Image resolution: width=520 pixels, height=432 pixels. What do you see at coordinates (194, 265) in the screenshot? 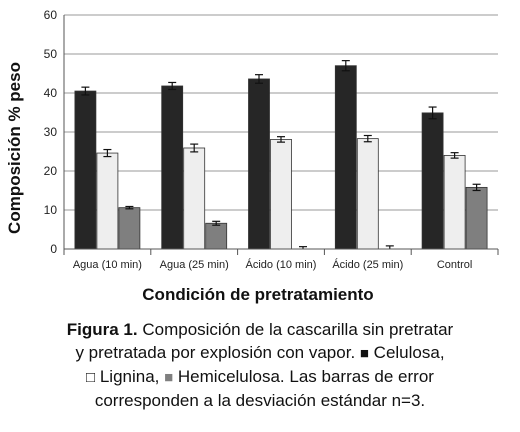
I see `x-tick-label: Agua (25 min)` at bounding box center [194, 265].